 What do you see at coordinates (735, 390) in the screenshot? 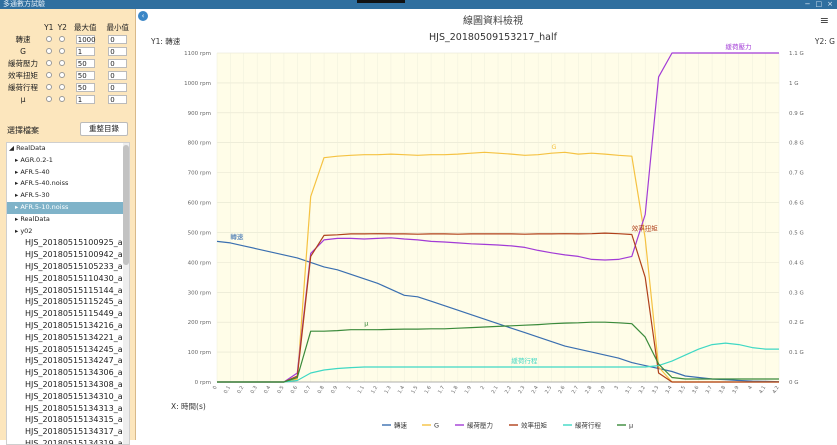
I see `x-tick-label: 3.9` at bounding box center [735, 390].